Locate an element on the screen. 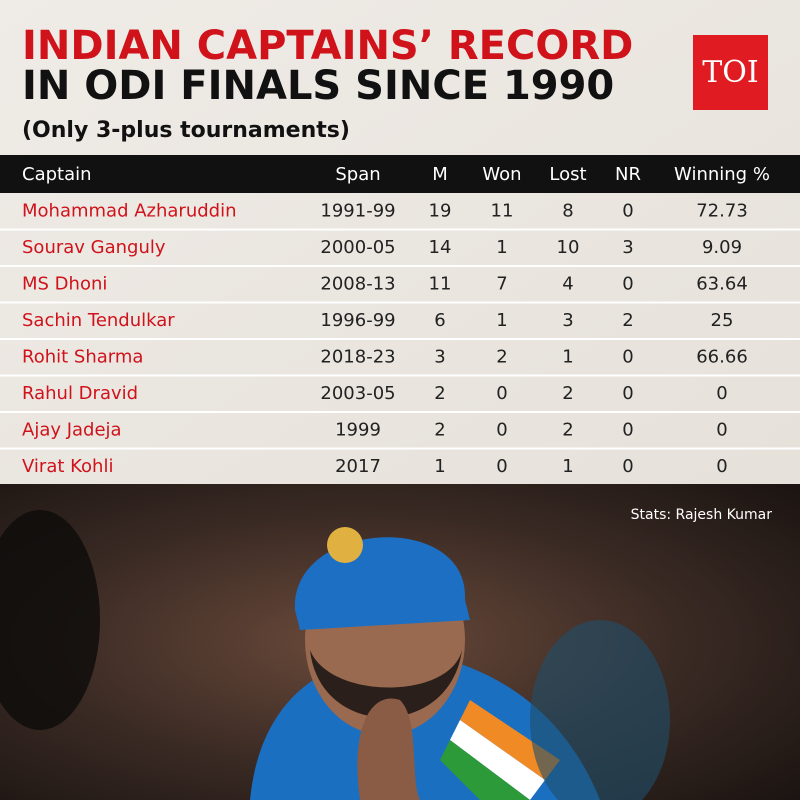 Image resolution: width=800 pixels, height=804 pixels. table-cell: 9.09 is located at coordinates (722, 247).